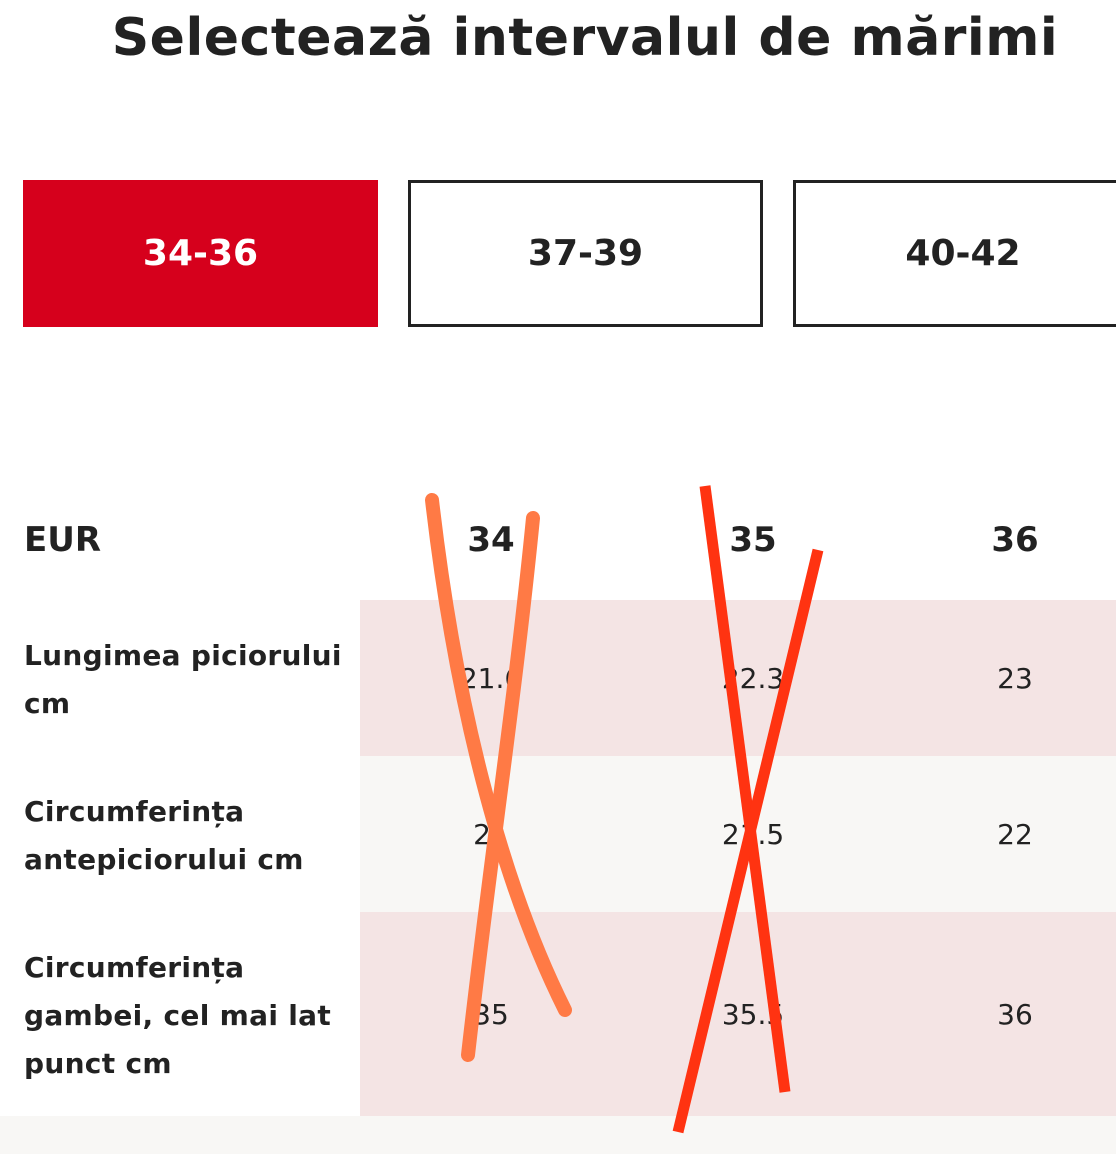 The width and height of the screenshot is (1116, 1154). What do you see at coordinates (585, 38) in the screenshot?
I see `page-title: Selectează intervalul de mărimi` at bounding box center [585, 38].